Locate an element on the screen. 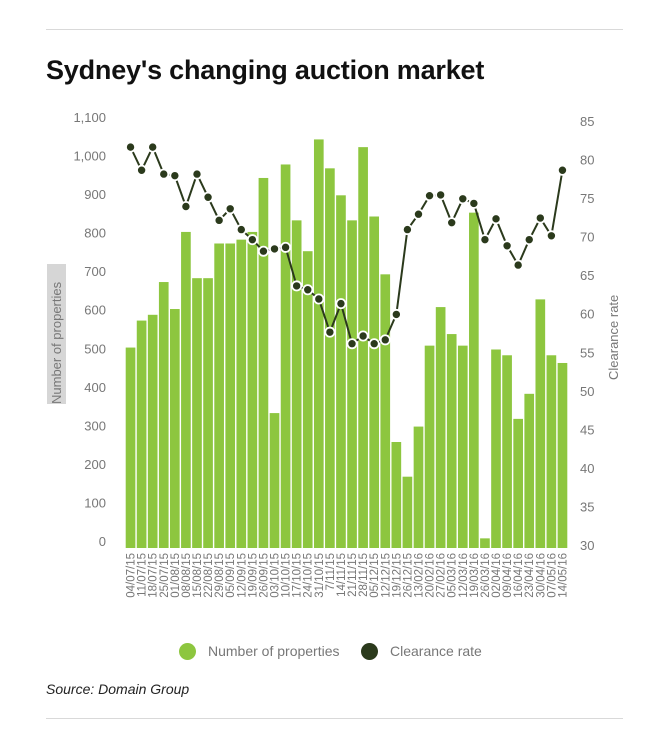 Image resolution: width=665 pixels, height=747 pixels. x-tick-label: 23/04/16 is located at coordinates (530, 575).